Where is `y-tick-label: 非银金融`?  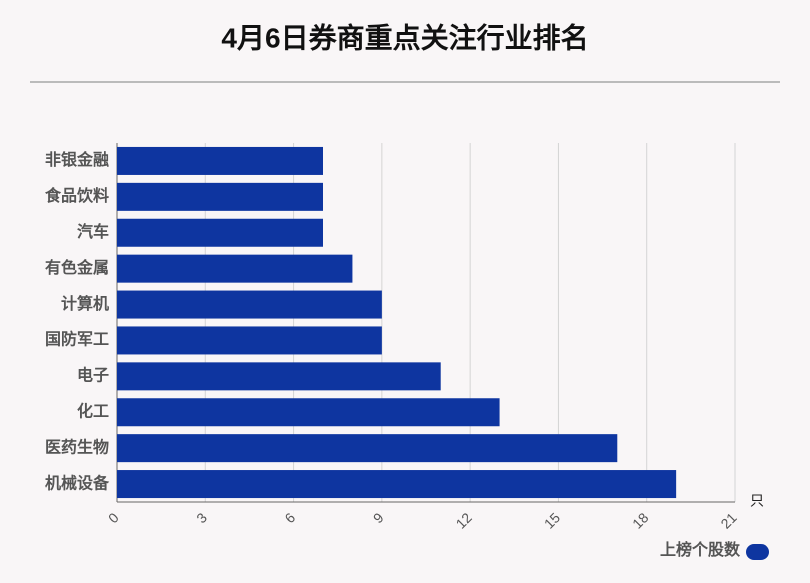 y-tick-label: 非银金融 is located at coordinates (77, 159).